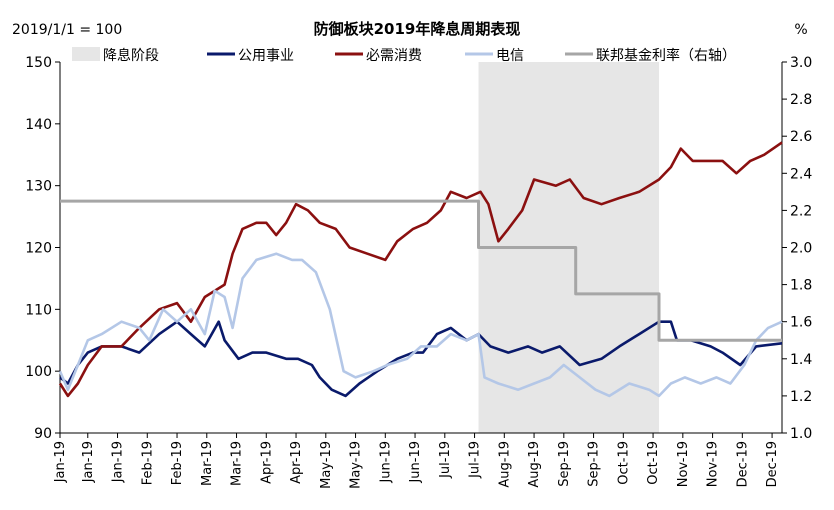  I want to click on legend-label: 联邦基金利率（右轴）, so click(666, 55).